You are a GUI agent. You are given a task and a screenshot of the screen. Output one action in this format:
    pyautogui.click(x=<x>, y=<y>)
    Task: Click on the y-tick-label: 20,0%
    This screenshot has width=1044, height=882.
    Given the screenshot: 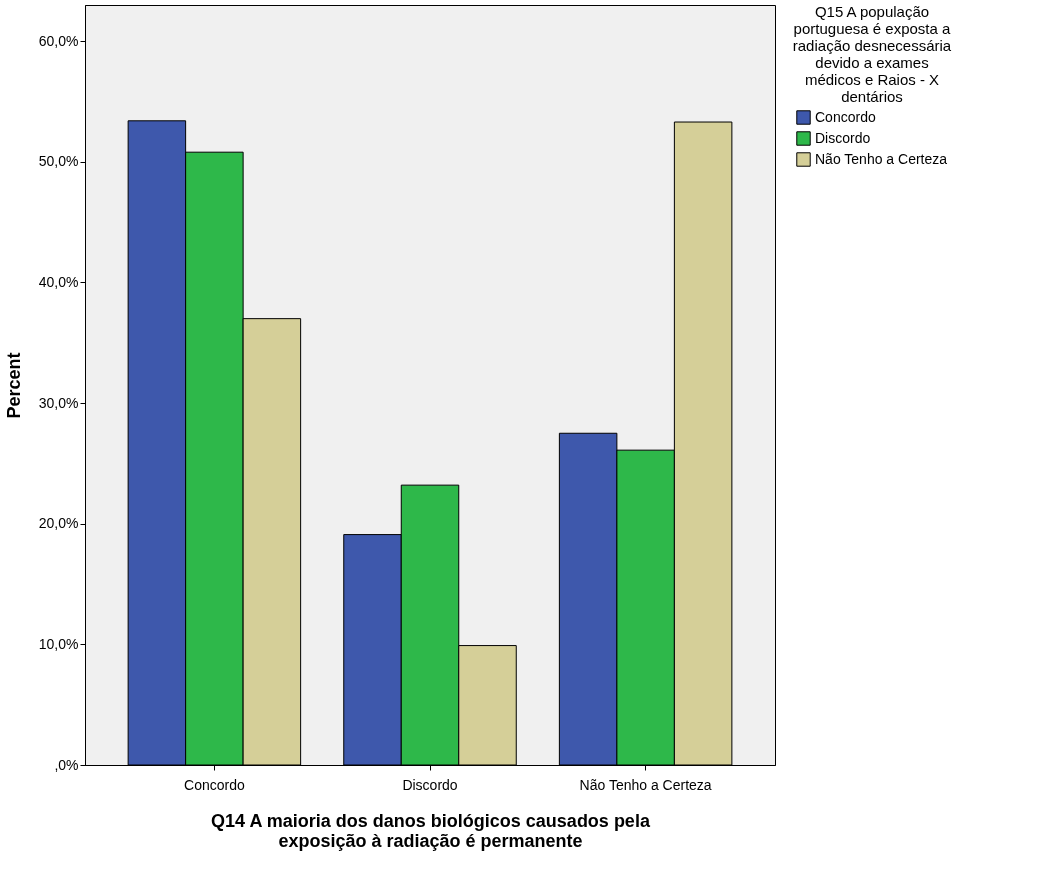 What is the action you would take?
    pyautogui.click(x=58, y=523)
    